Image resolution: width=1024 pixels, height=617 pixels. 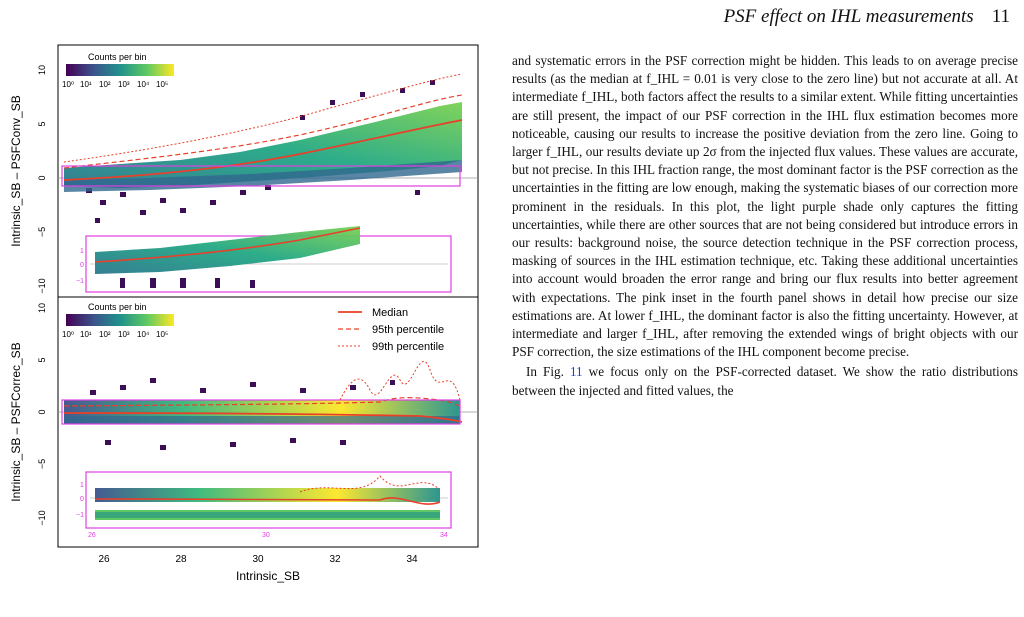 What do you see at coordinates (16, 421) in the screenshot?
I see `bottom-ylabel: Intrinsic_SB – PSFCorrec_SB` at bounding box center [16, 421].